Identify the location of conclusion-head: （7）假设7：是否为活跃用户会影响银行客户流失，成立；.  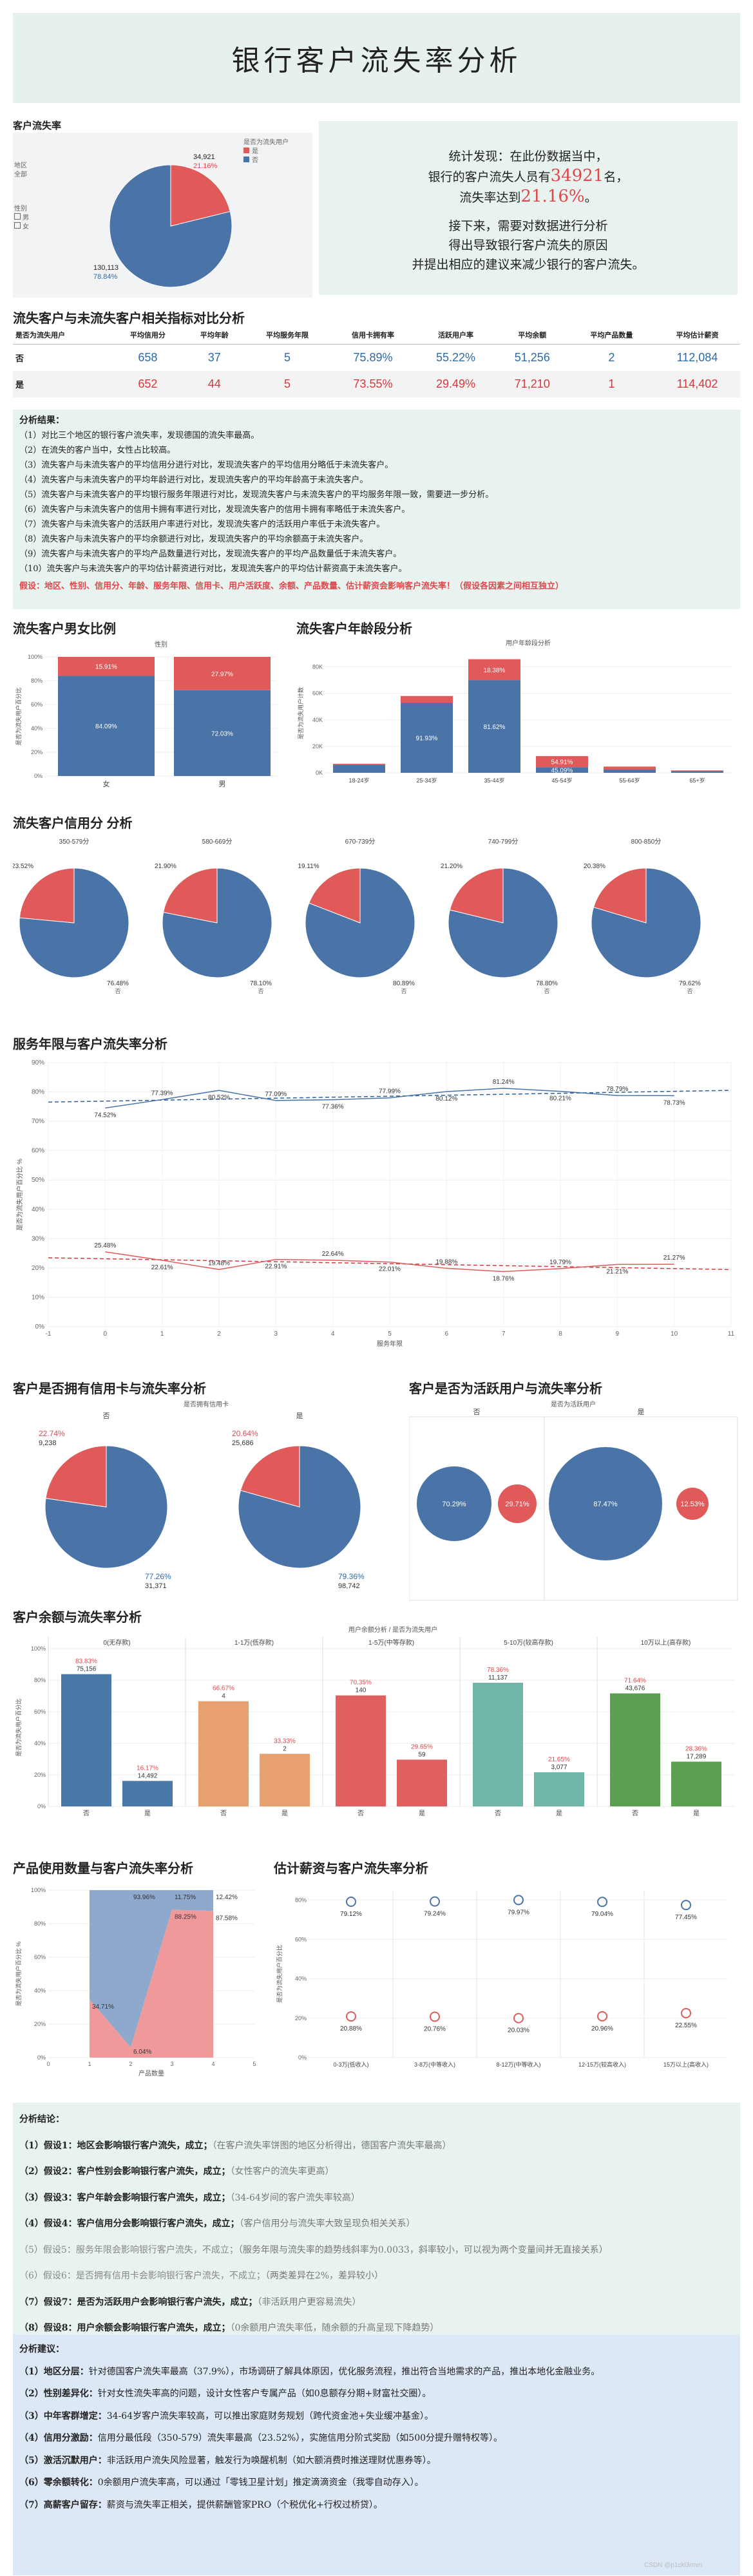
(138, 2302).